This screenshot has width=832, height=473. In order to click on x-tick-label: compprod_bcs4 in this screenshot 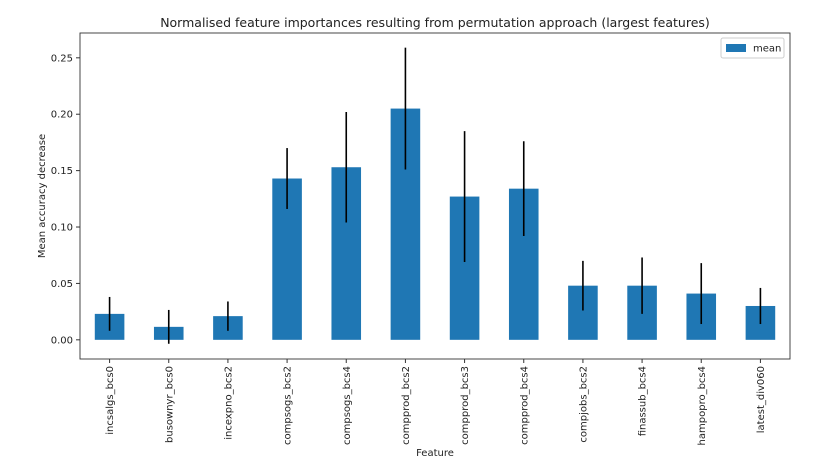, I will do `click(524, 405)`.